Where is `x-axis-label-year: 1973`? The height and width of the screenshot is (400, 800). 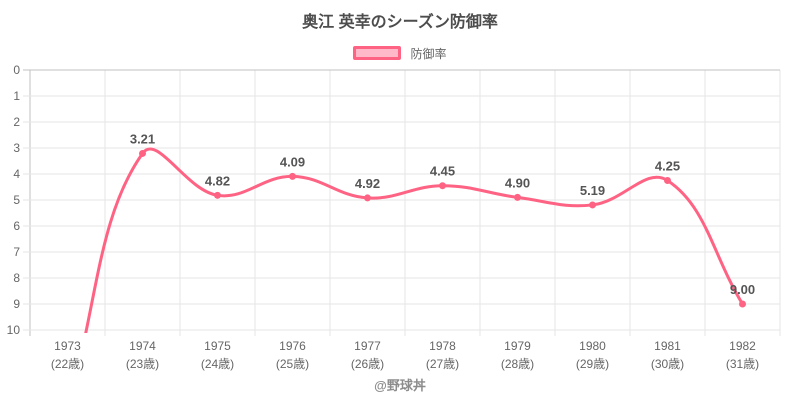
x-axis-label-year: 1973 is located at coordinates (67, 346).